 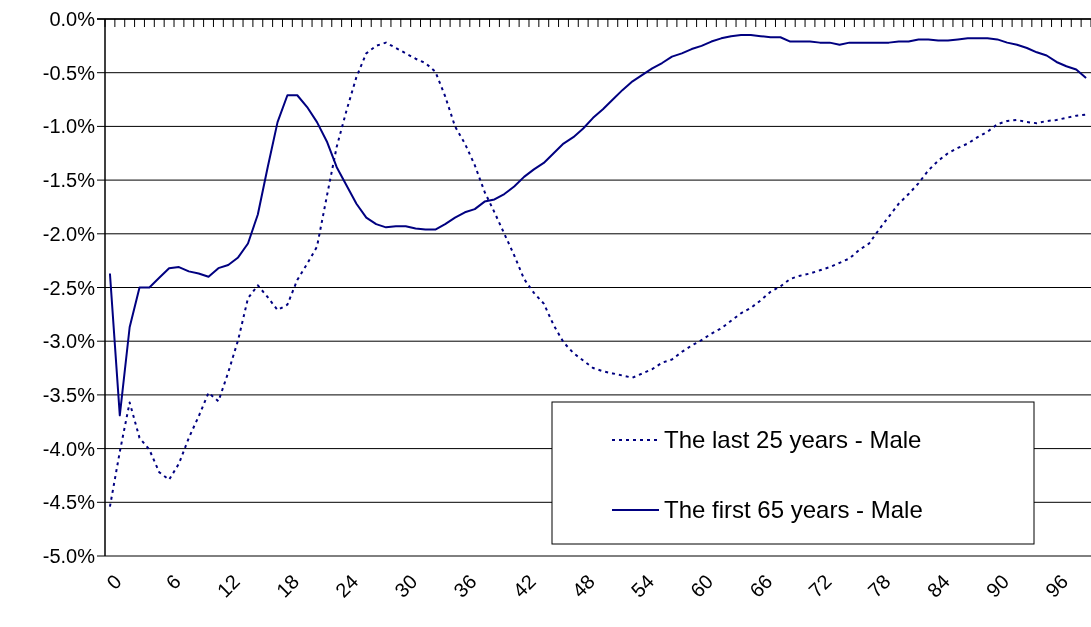 What do you see at coordinates (287, 586) in the screenshot?
I see `x-tick-label: 18` at bounding box center [287, 586].